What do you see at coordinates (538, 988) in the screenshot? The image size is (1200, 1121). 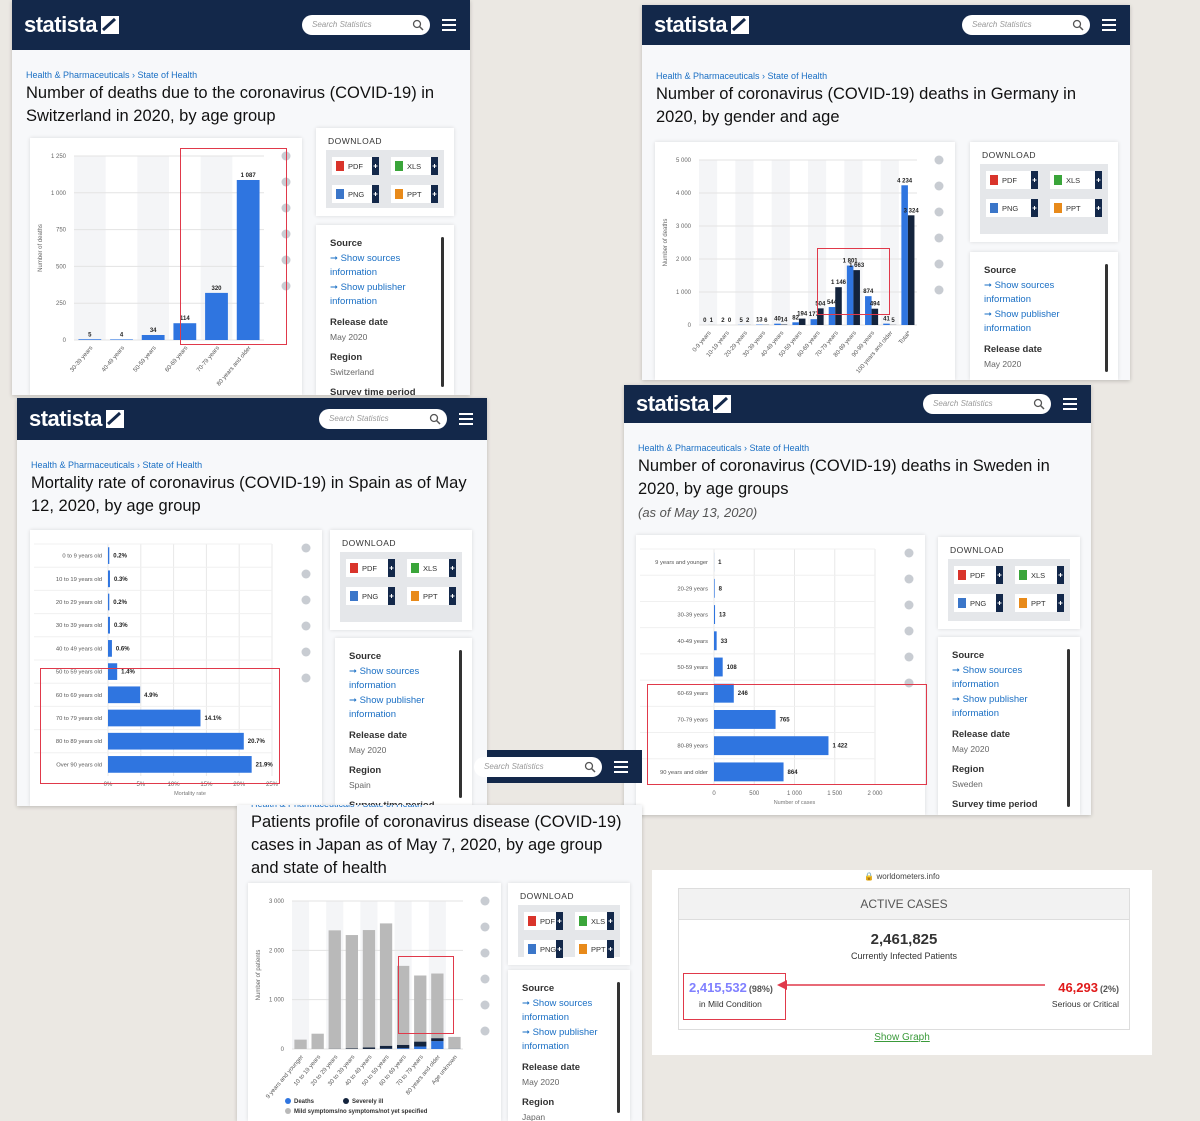 I see `source-heading: Source` at bounding box center [538, 988].